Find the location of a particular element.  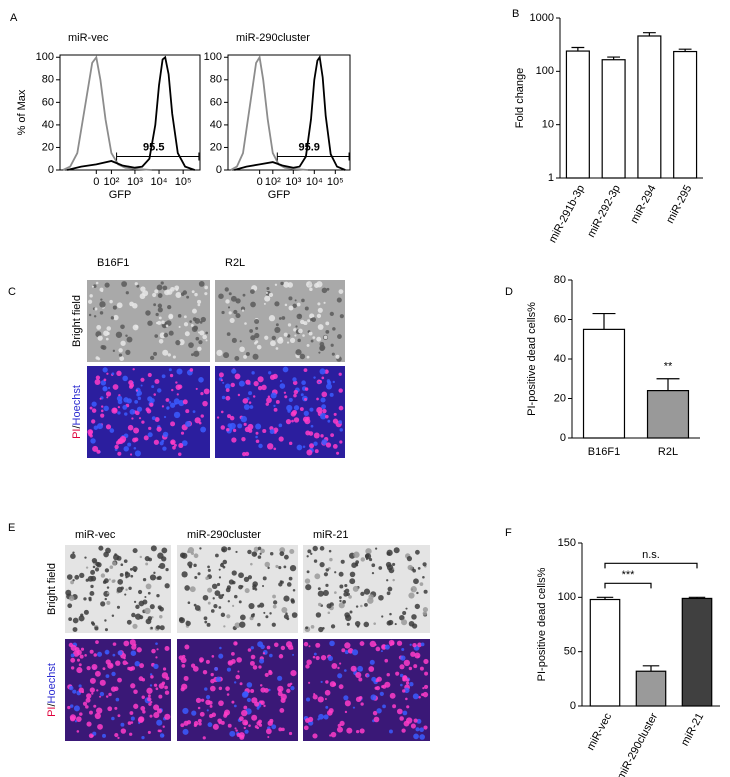

x-tick-label: B16F1 is located at coordinates (604, 452).